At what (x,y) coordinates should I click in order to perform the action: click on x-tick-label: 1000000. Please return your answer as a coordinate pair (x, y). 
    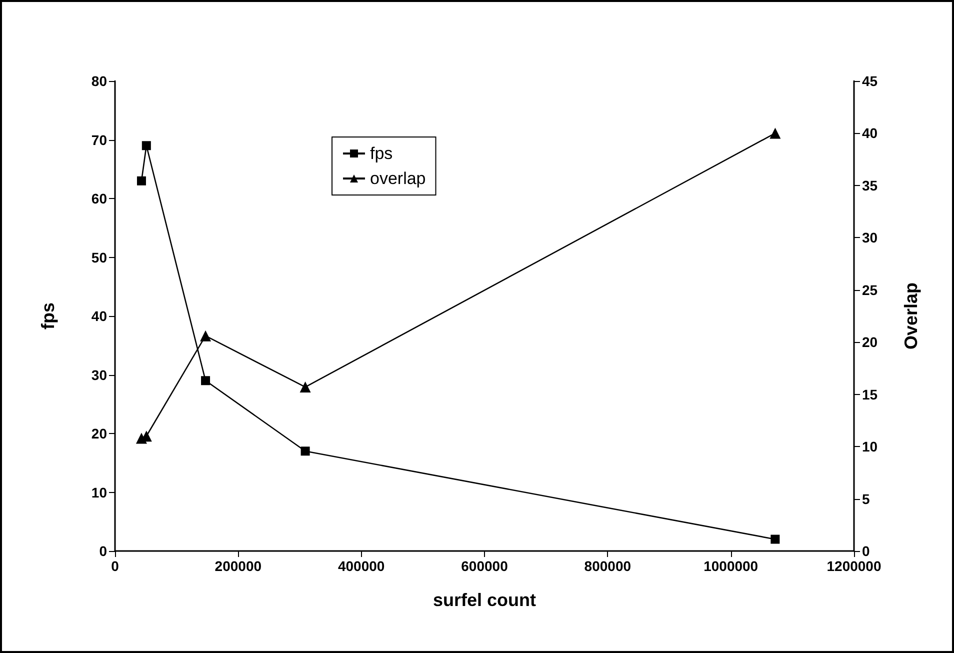
    Looking at the image, I should click on (731, 566).